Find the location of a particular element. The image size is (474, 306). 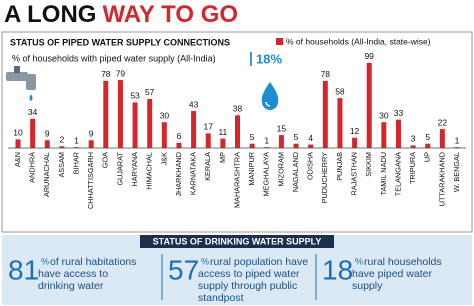

x-tick-label: A&N is located at coordinates (17, 159).